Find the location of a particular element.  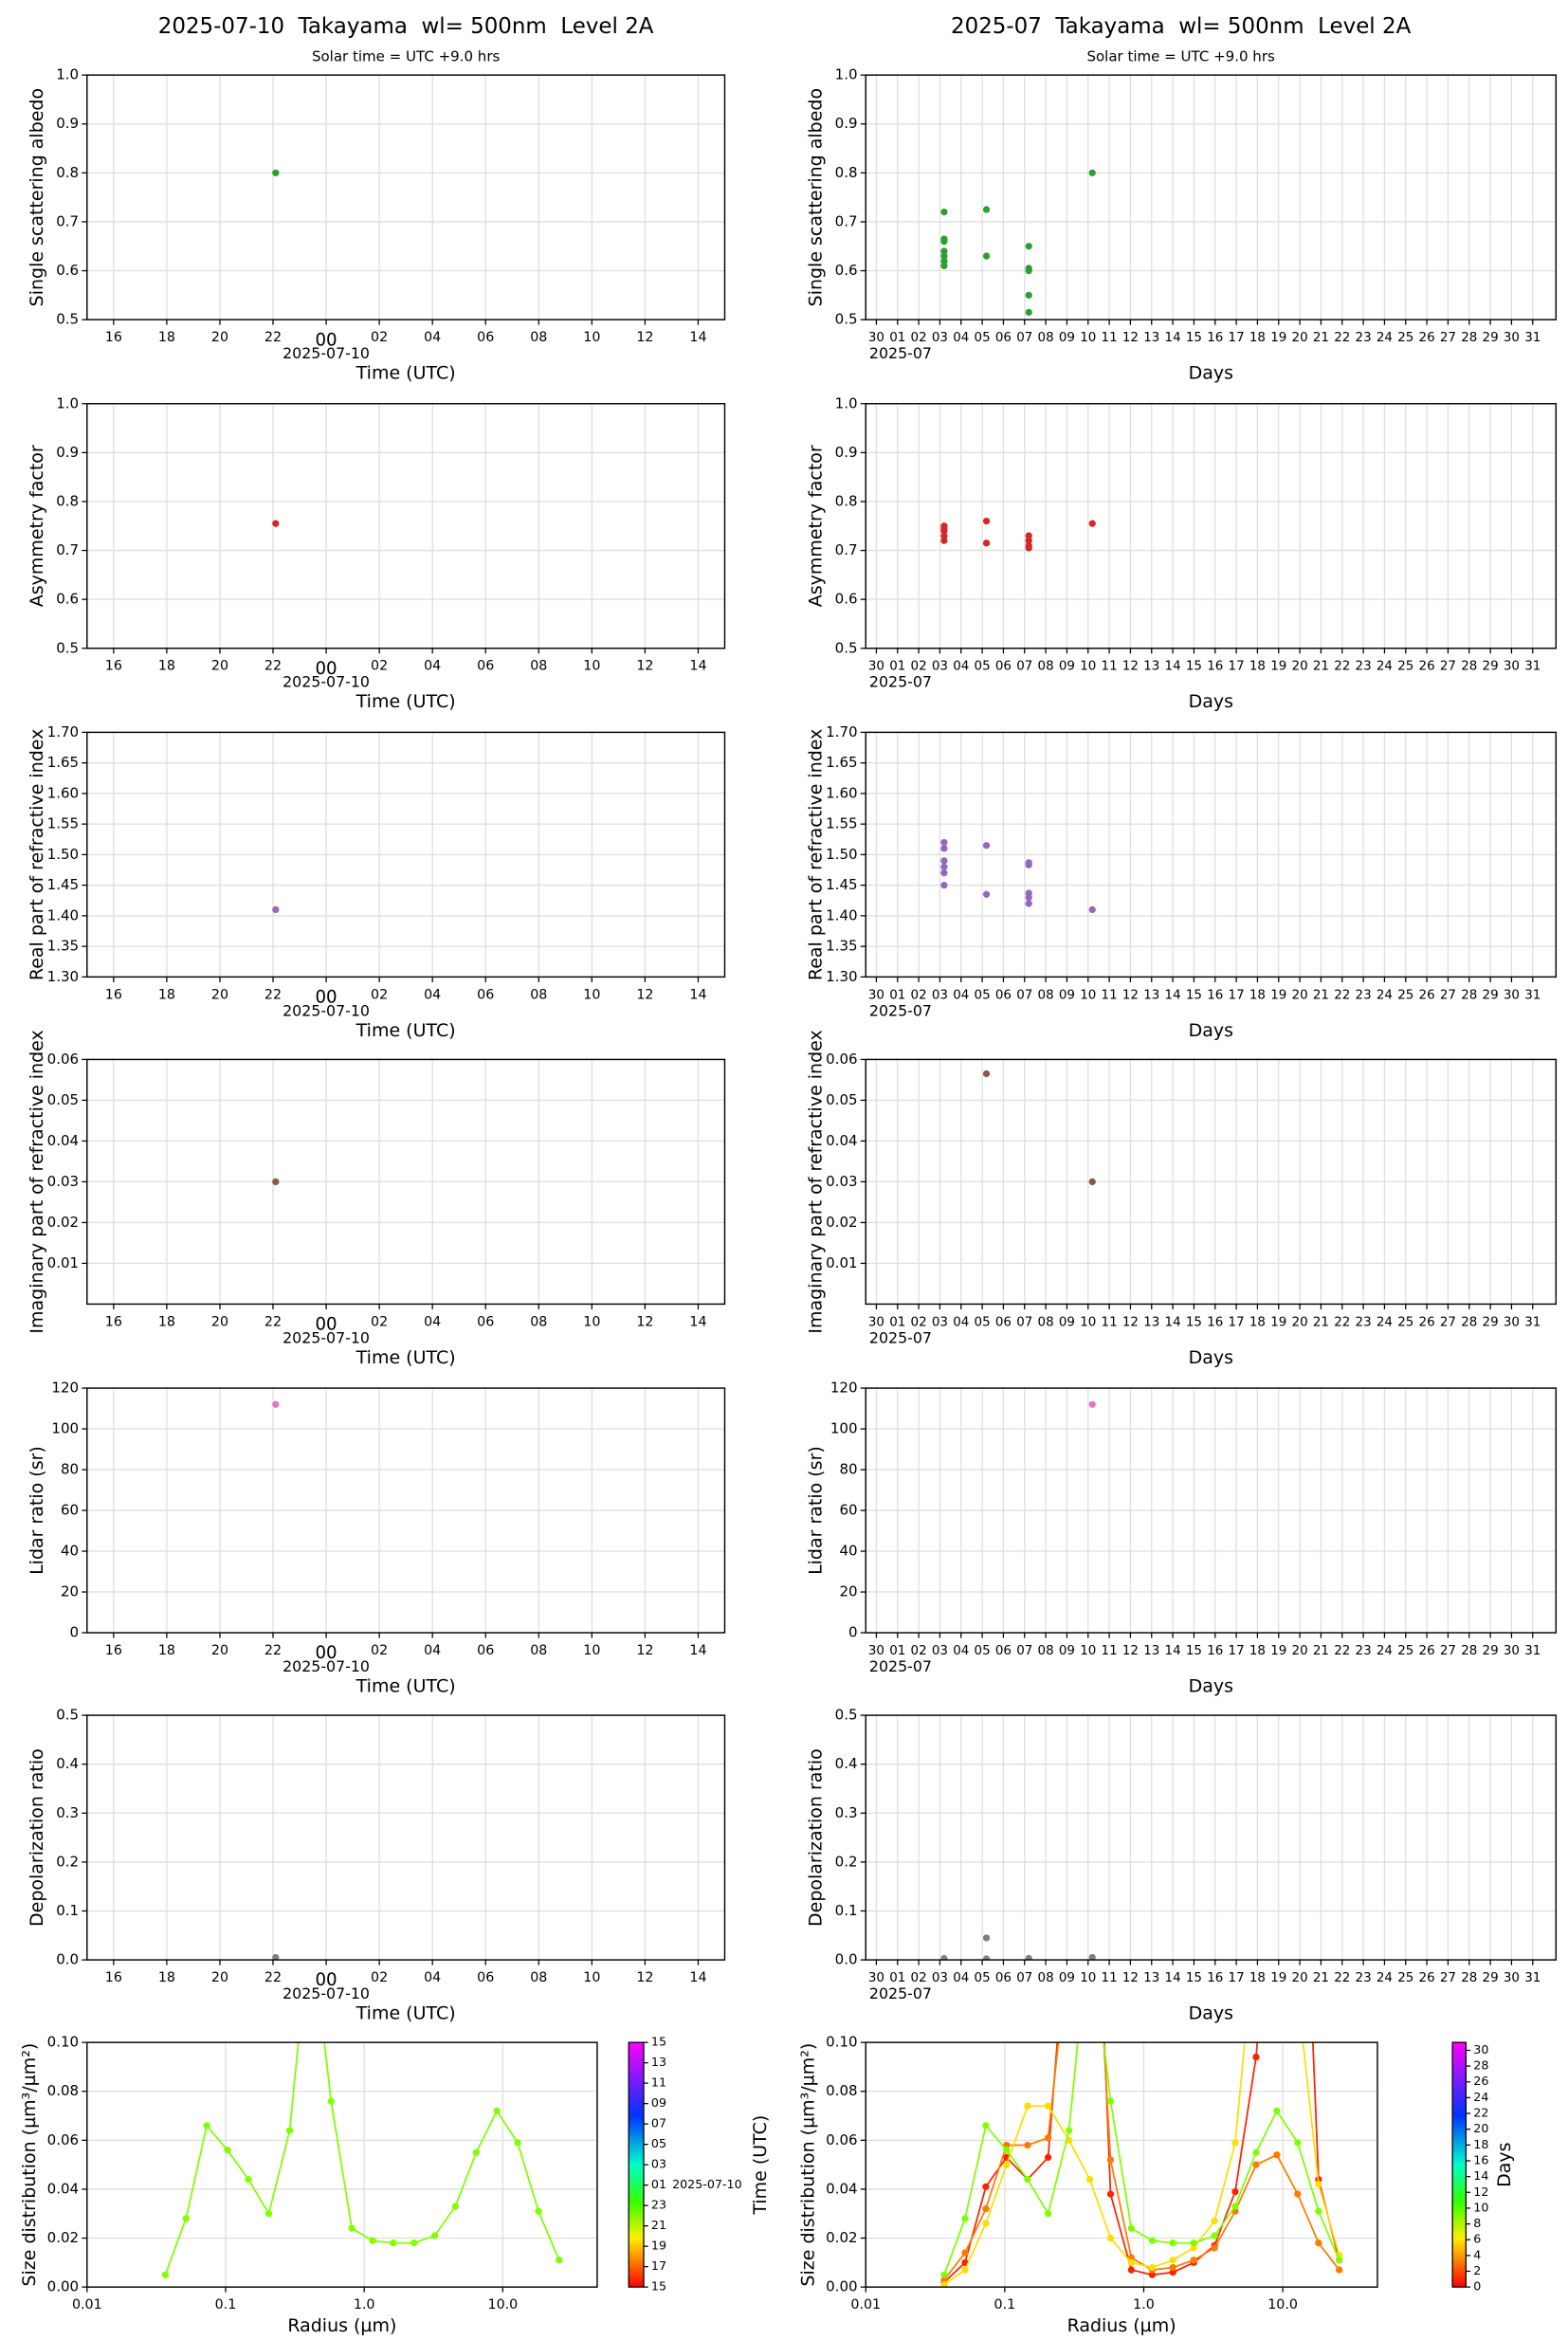

y-tick-label: 0.06 is located at coordinates (63, 1059).